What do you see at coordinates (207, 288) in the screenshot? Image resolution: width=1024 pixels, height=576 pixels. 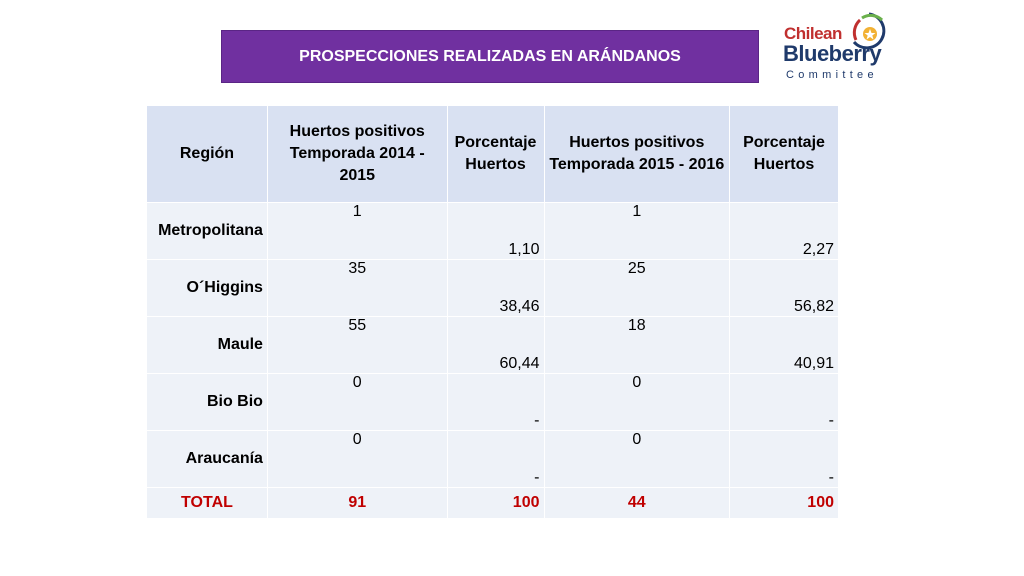 I see `cell-region: O´Higgins` at bounding box center [207, 288].